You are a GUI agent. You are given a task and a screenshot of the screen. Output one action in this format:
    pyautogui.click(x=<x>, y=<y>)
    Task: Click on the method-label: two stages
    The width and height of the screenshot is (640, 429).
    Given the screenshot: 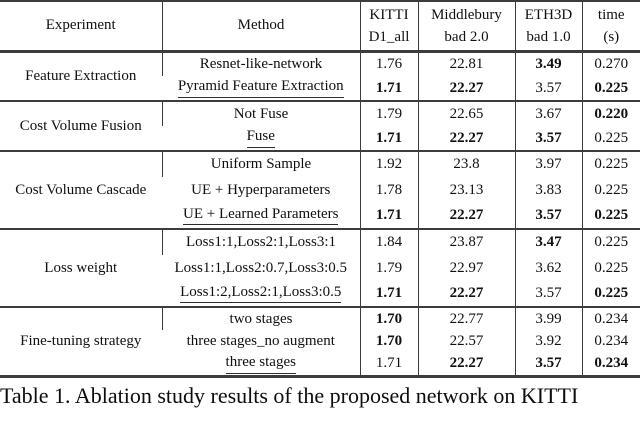 What is the action you would take?
    pyautogui.click(x=261, y=318)
    